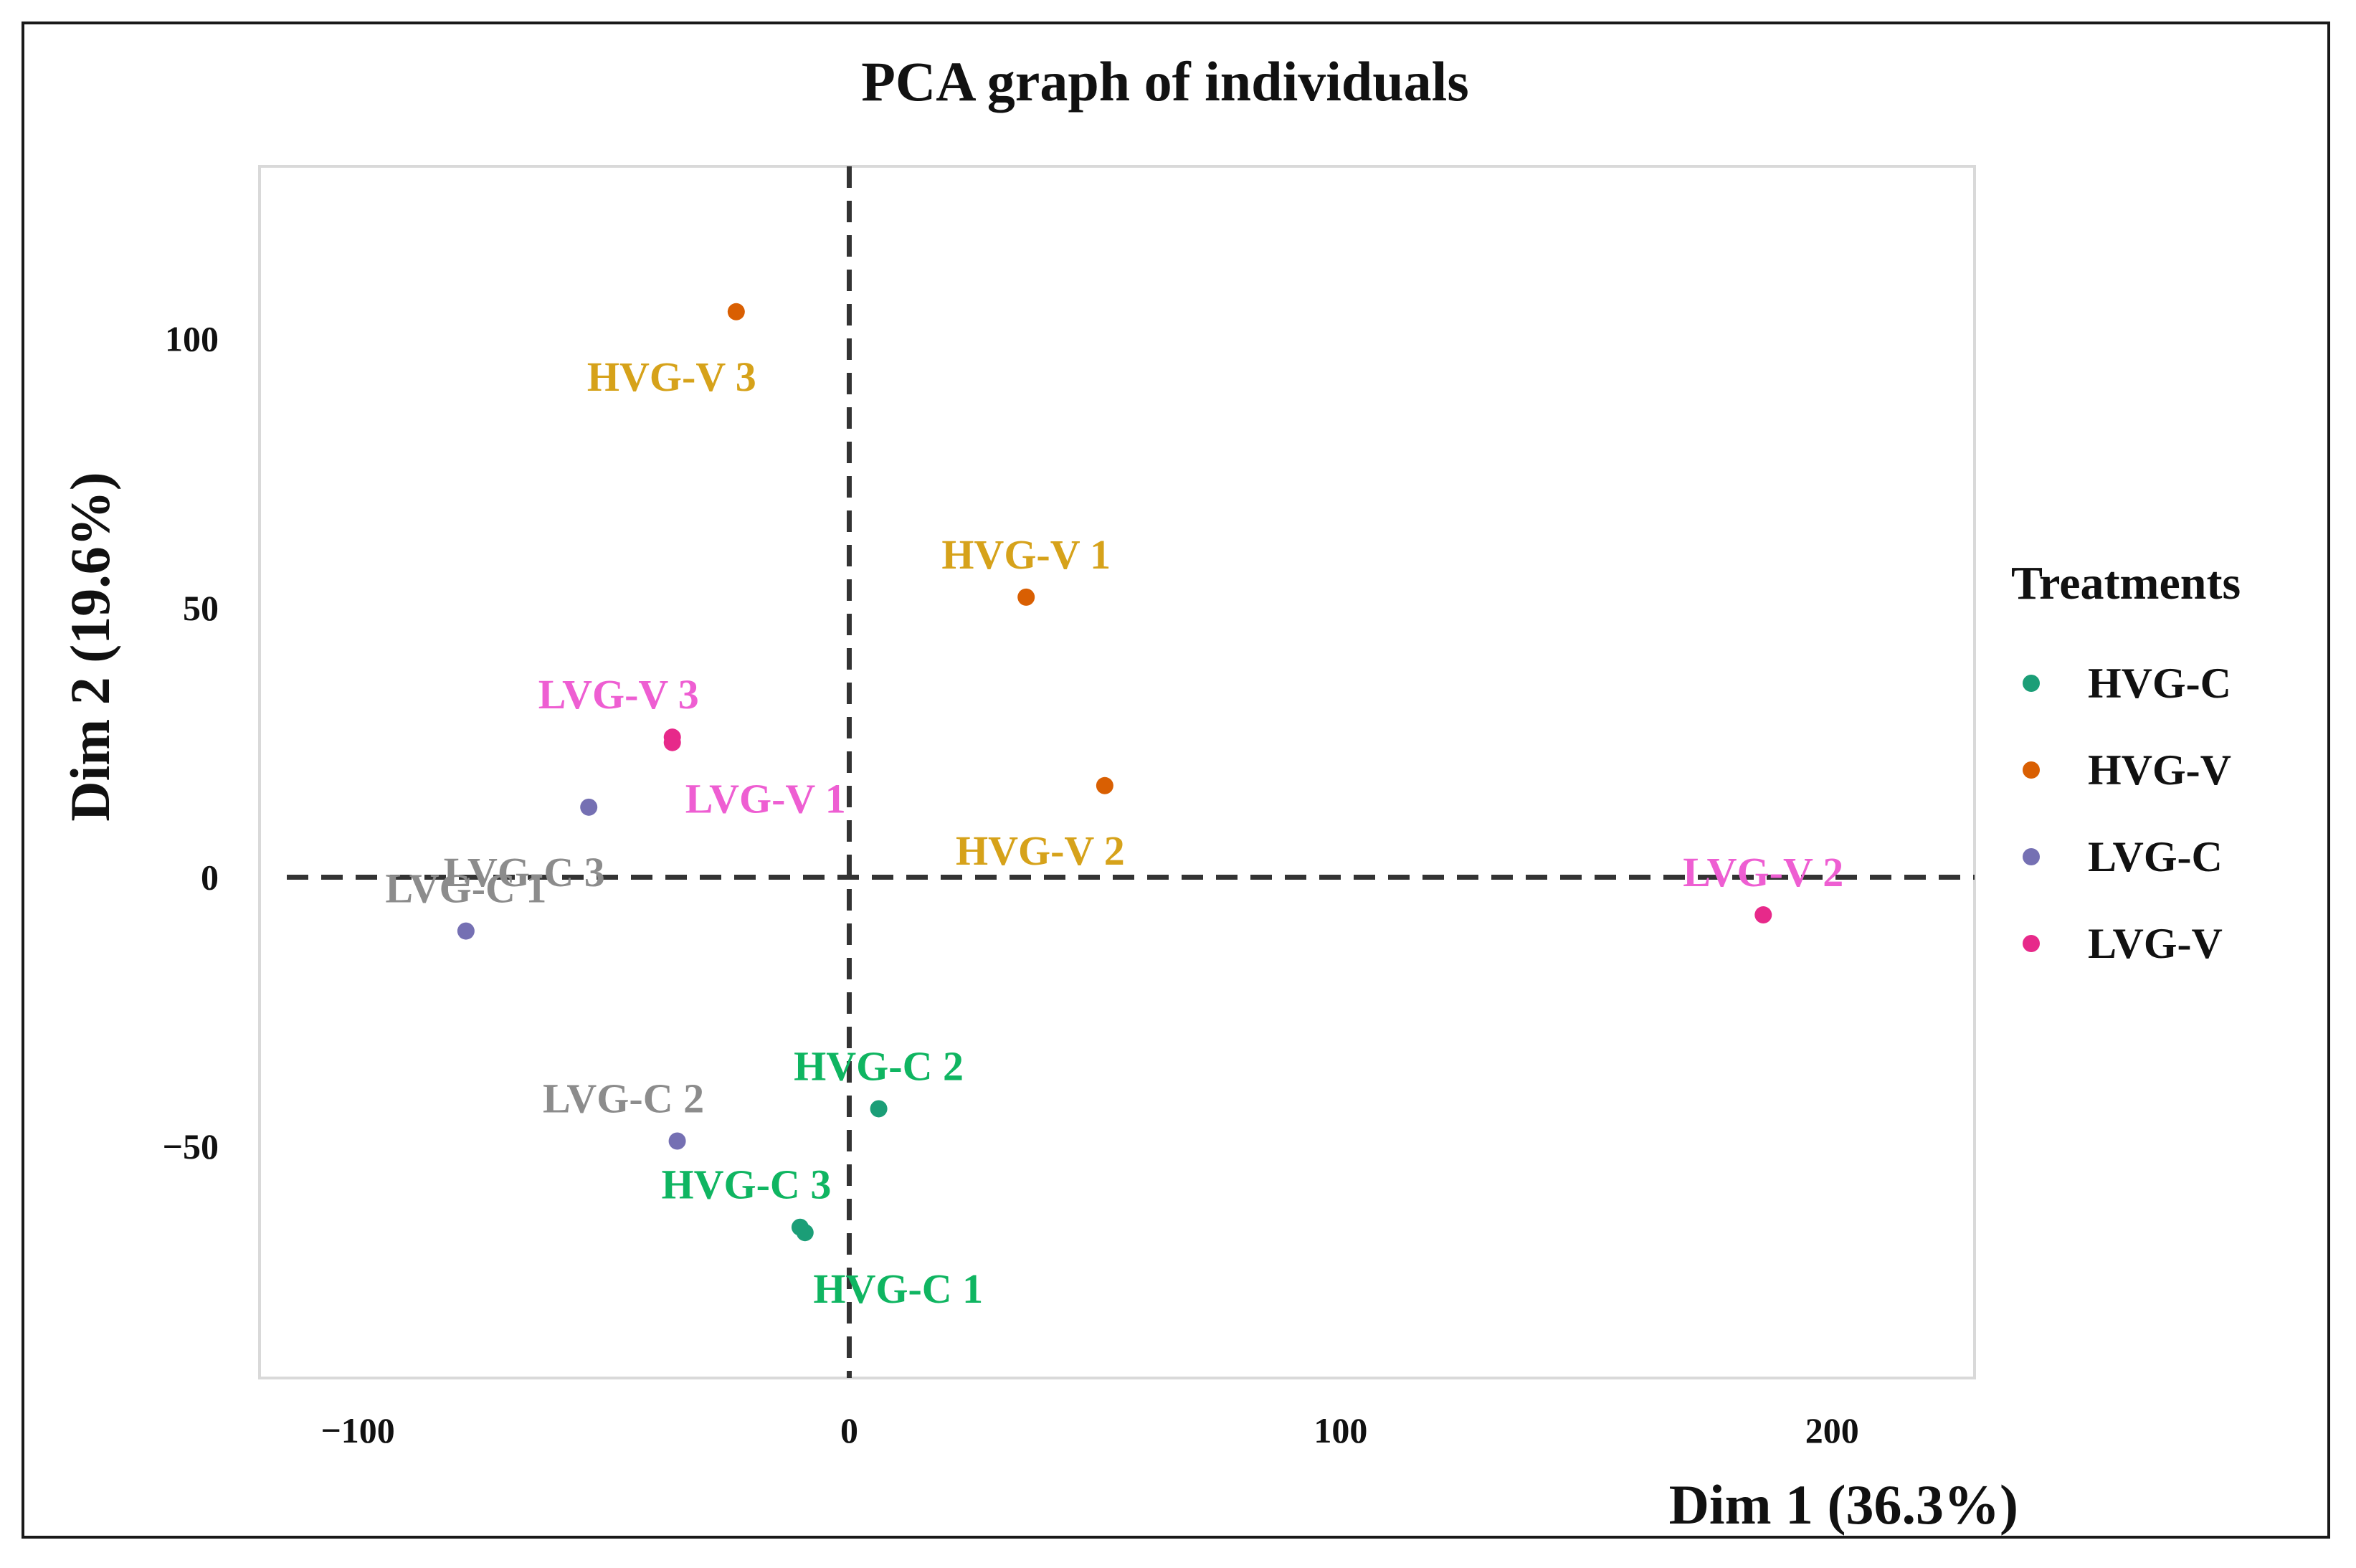 The image size is (2356, 1568). I want to click on legend: Treatments HVG-C HVG-V LVG-C LVG-V, so click(2126, 762).